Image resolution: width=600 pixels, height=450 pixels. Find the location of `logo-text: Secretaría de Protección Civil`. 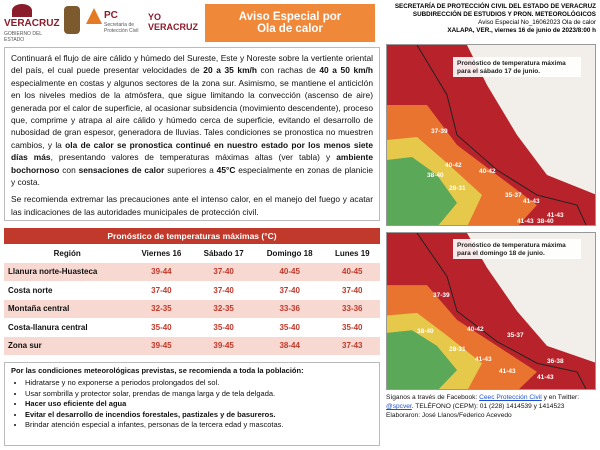

logo-text: Secretaría de Protección Civil is located at coordinates (121, 28).